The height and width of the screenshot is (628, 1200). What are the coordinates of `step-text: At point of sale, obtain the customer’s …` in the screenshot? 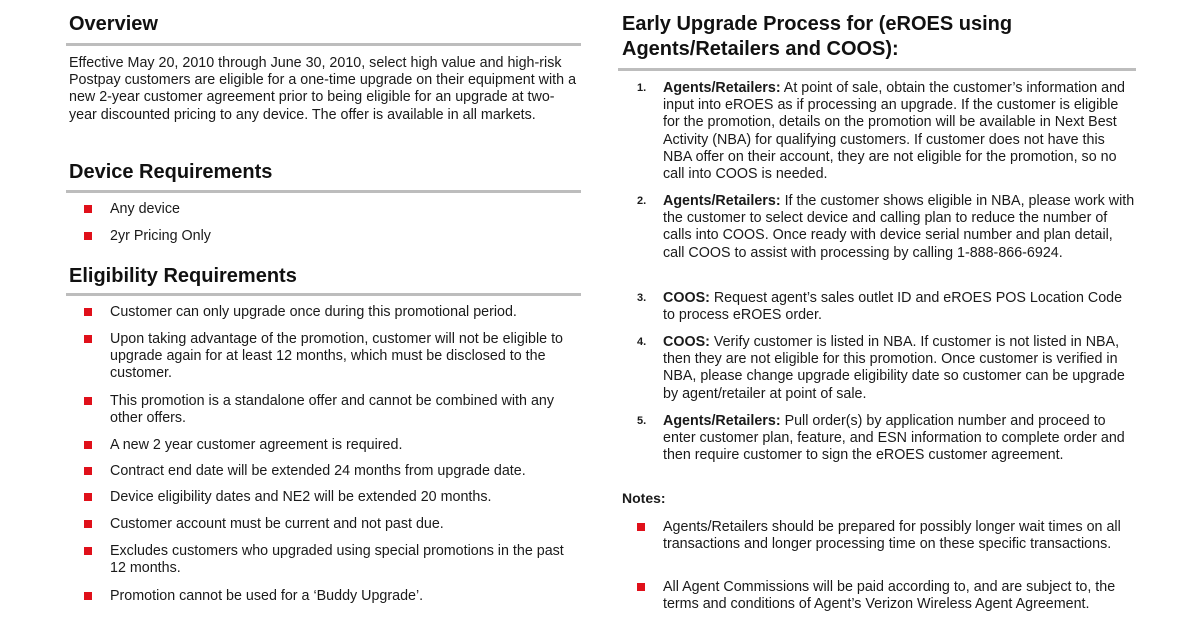 It's located at (894, 131).